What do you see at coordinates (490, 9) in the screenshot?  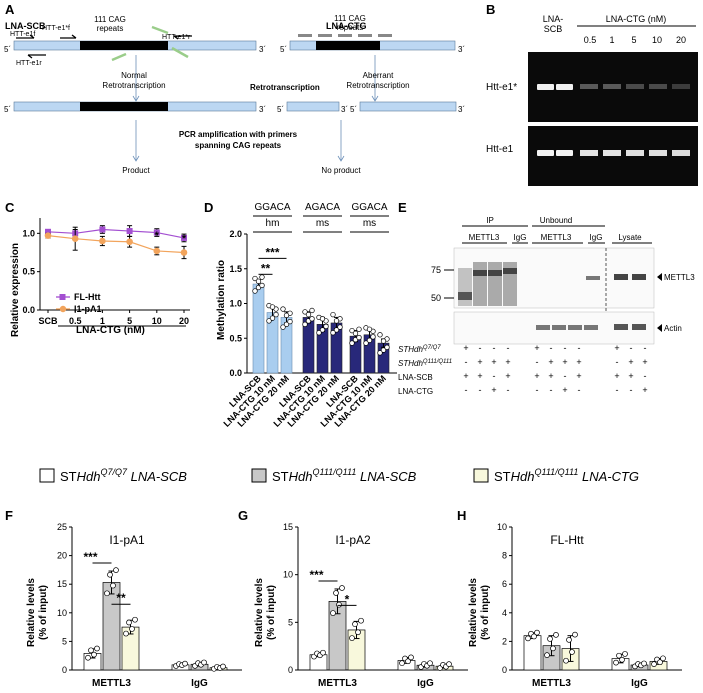 I see `panel-b-label: B` at bounding box center [490, 9].